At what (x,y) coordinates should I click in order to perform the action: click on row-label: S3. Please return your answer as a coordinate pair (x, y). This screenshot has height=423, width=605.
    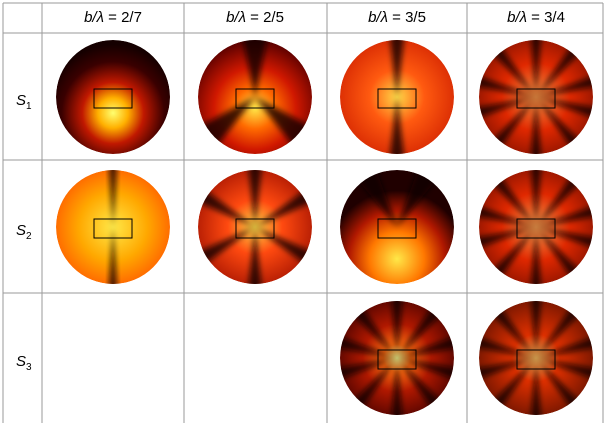
    Looking at the image, I should click on (24, 363).